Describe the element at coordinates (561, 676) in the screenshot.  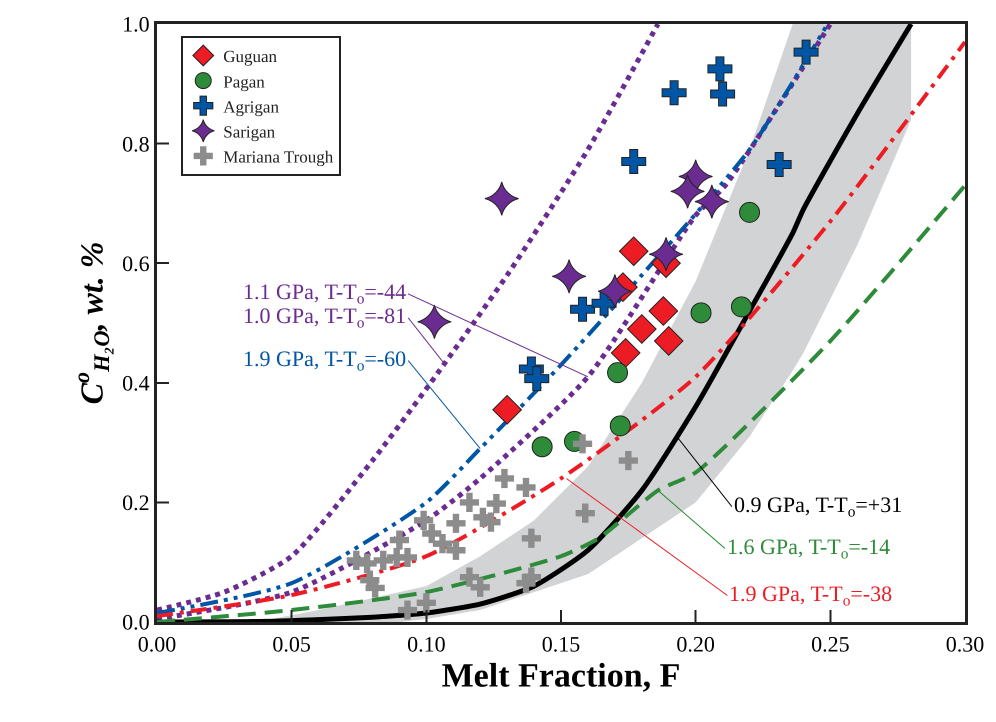
I see `x-axis-title: Melt Fraction, F` at that location.